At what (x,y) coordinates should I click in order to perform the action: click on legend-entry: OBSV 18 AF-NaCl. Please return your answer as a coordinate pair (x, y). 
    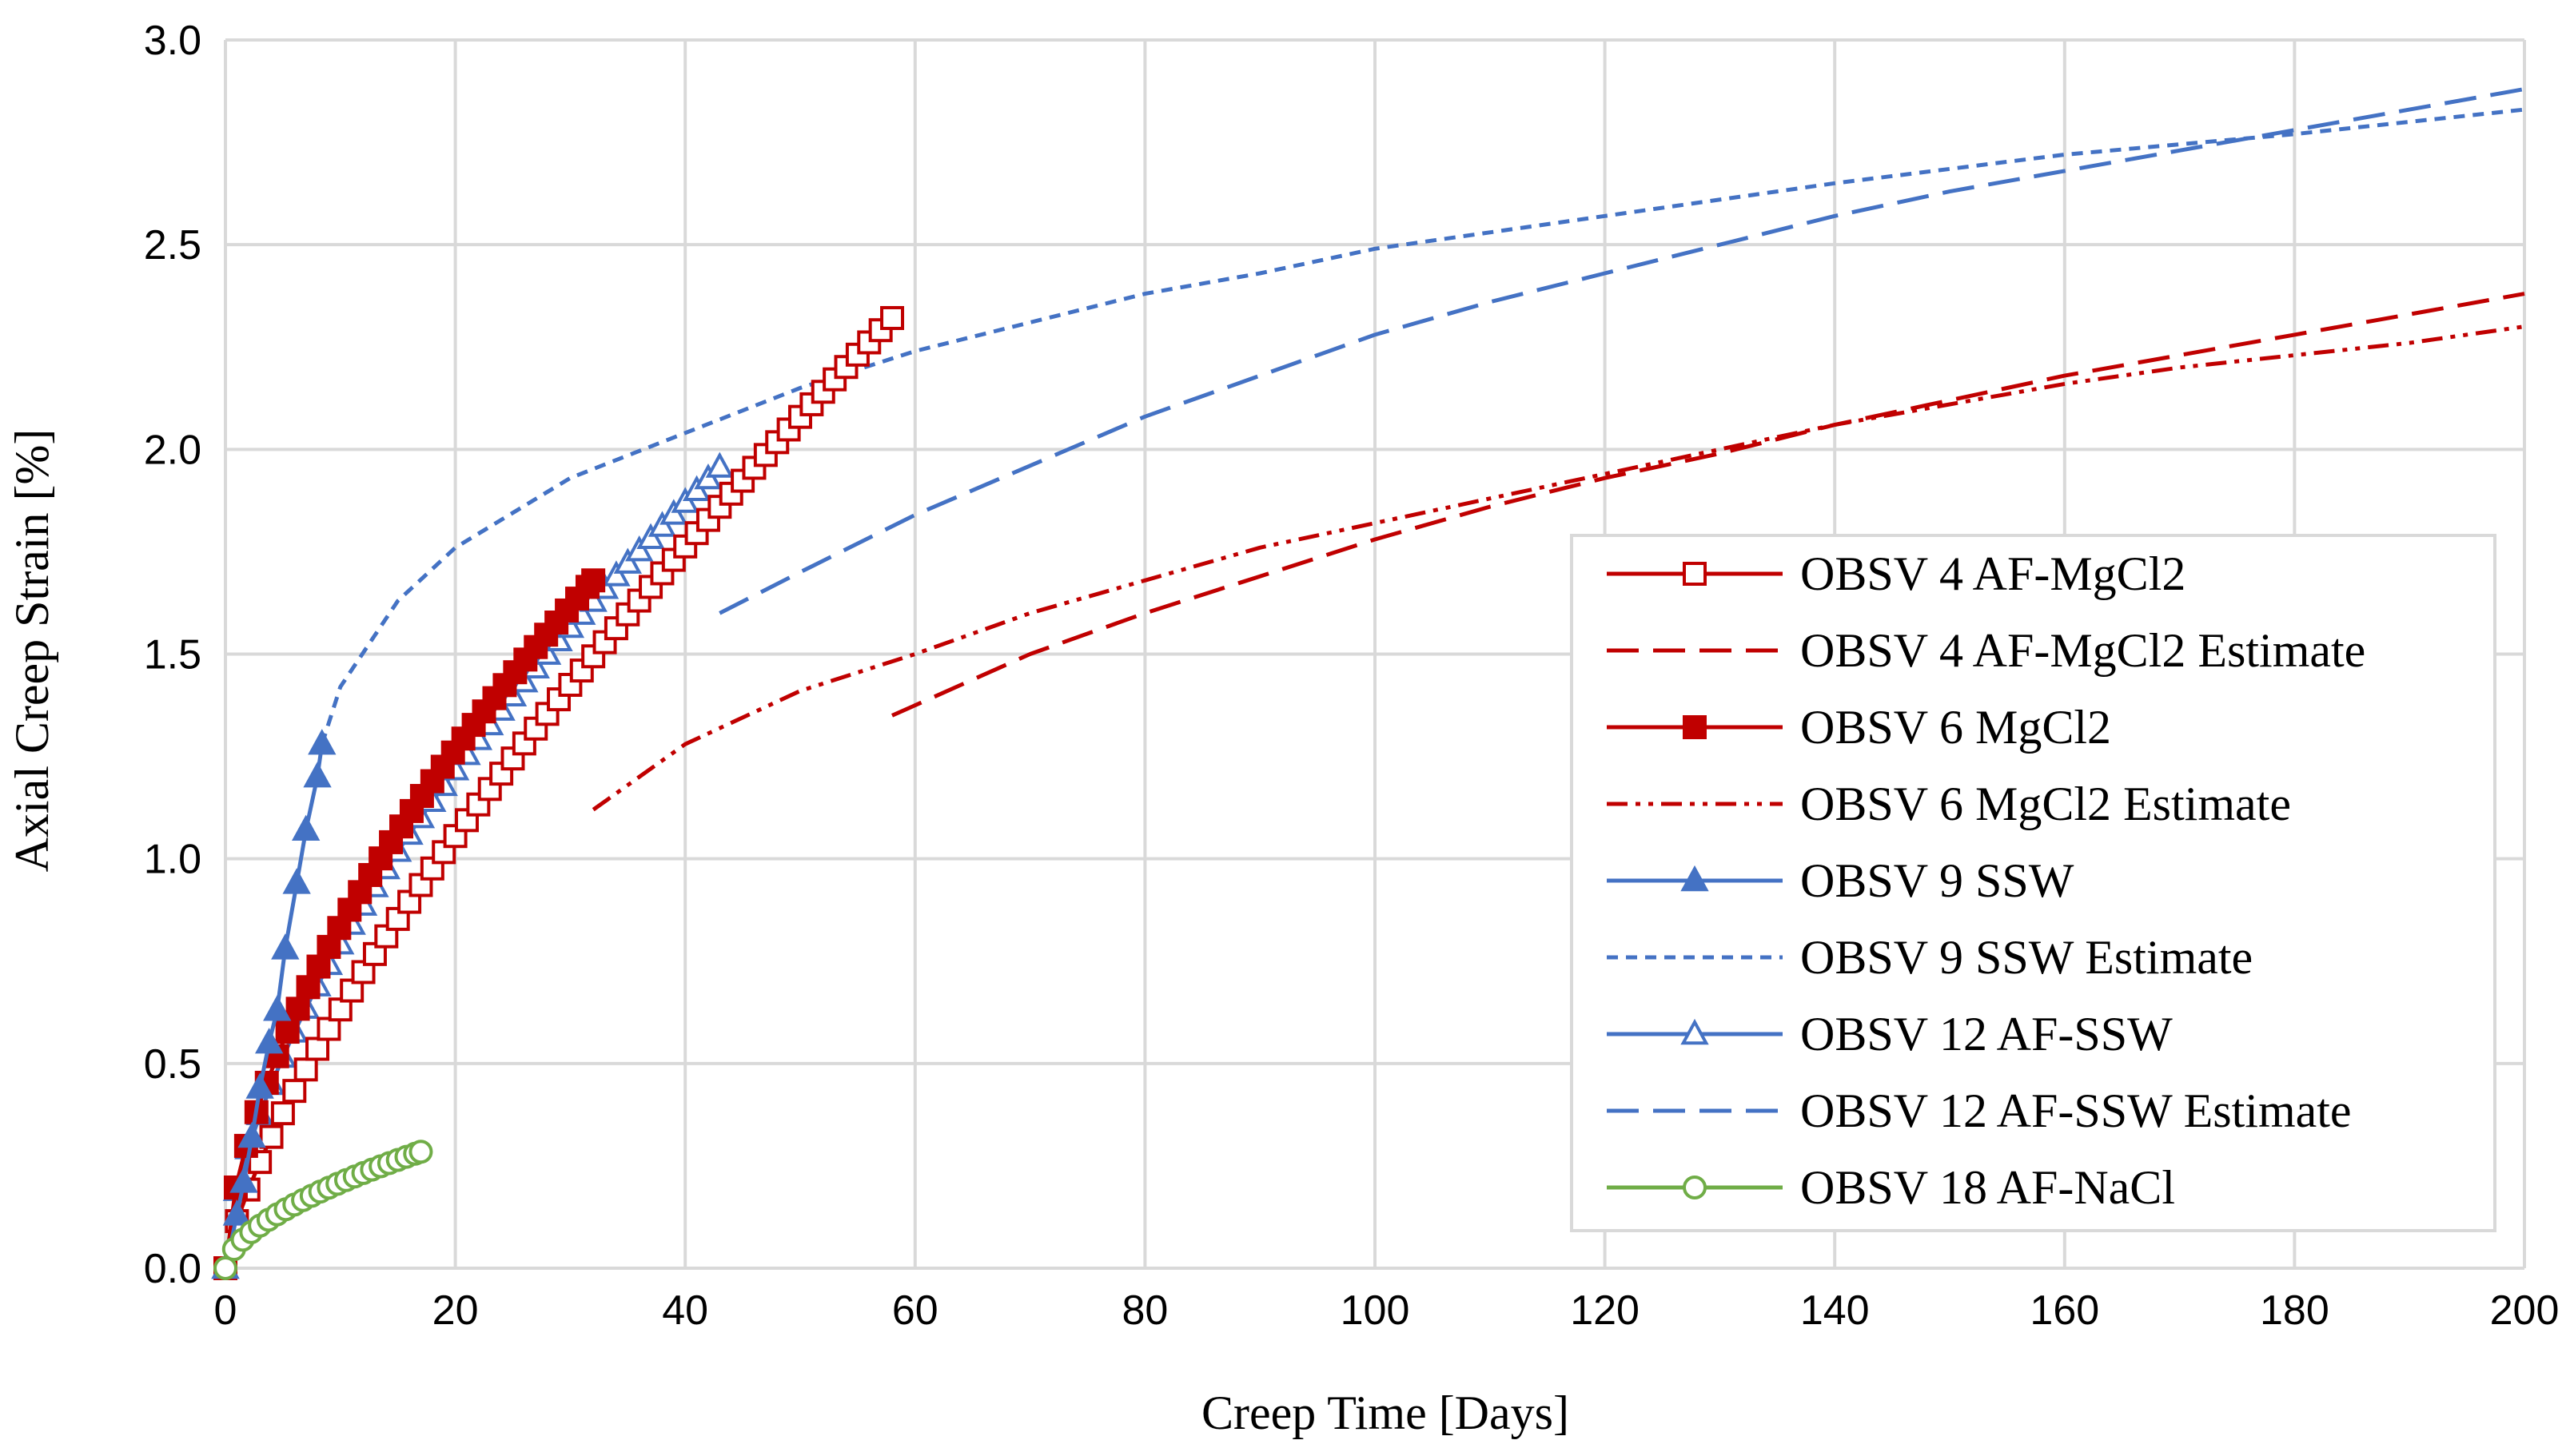
    Looking at the image, I should click on (1891, 1187).